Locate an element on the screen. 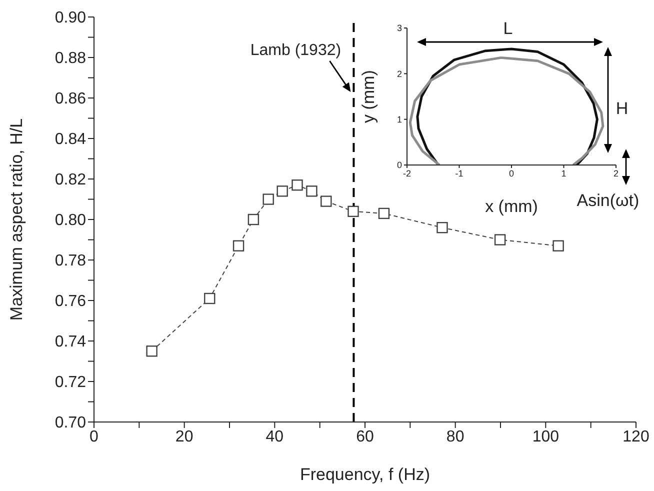 The image size is (654, 491). annotation: H is located at coordinates (622, 108).